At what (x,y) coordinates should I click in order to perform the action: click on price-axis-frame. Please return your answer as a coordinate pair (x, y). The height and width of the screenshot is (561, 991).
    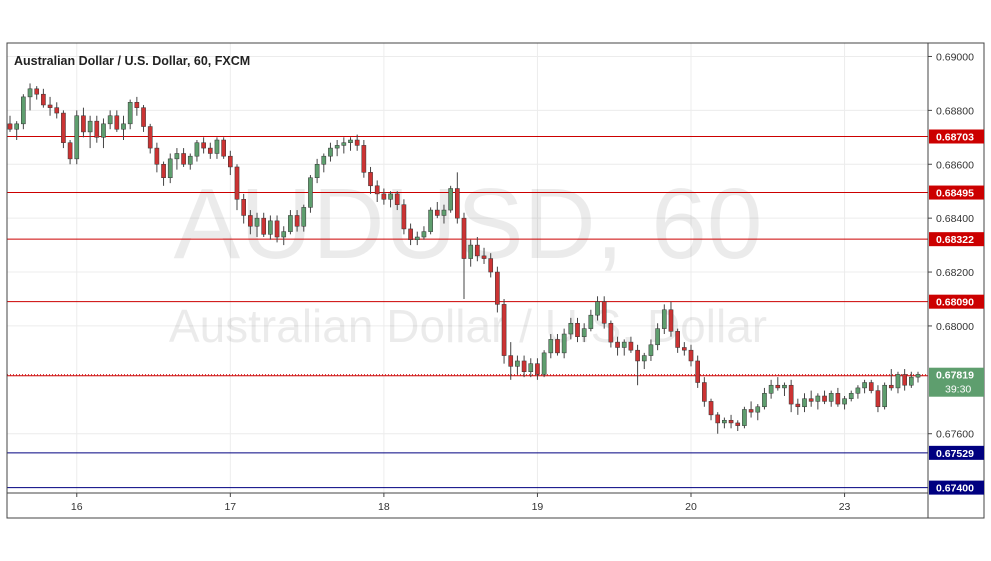
    Looking at the image, I should click on (956, 280).